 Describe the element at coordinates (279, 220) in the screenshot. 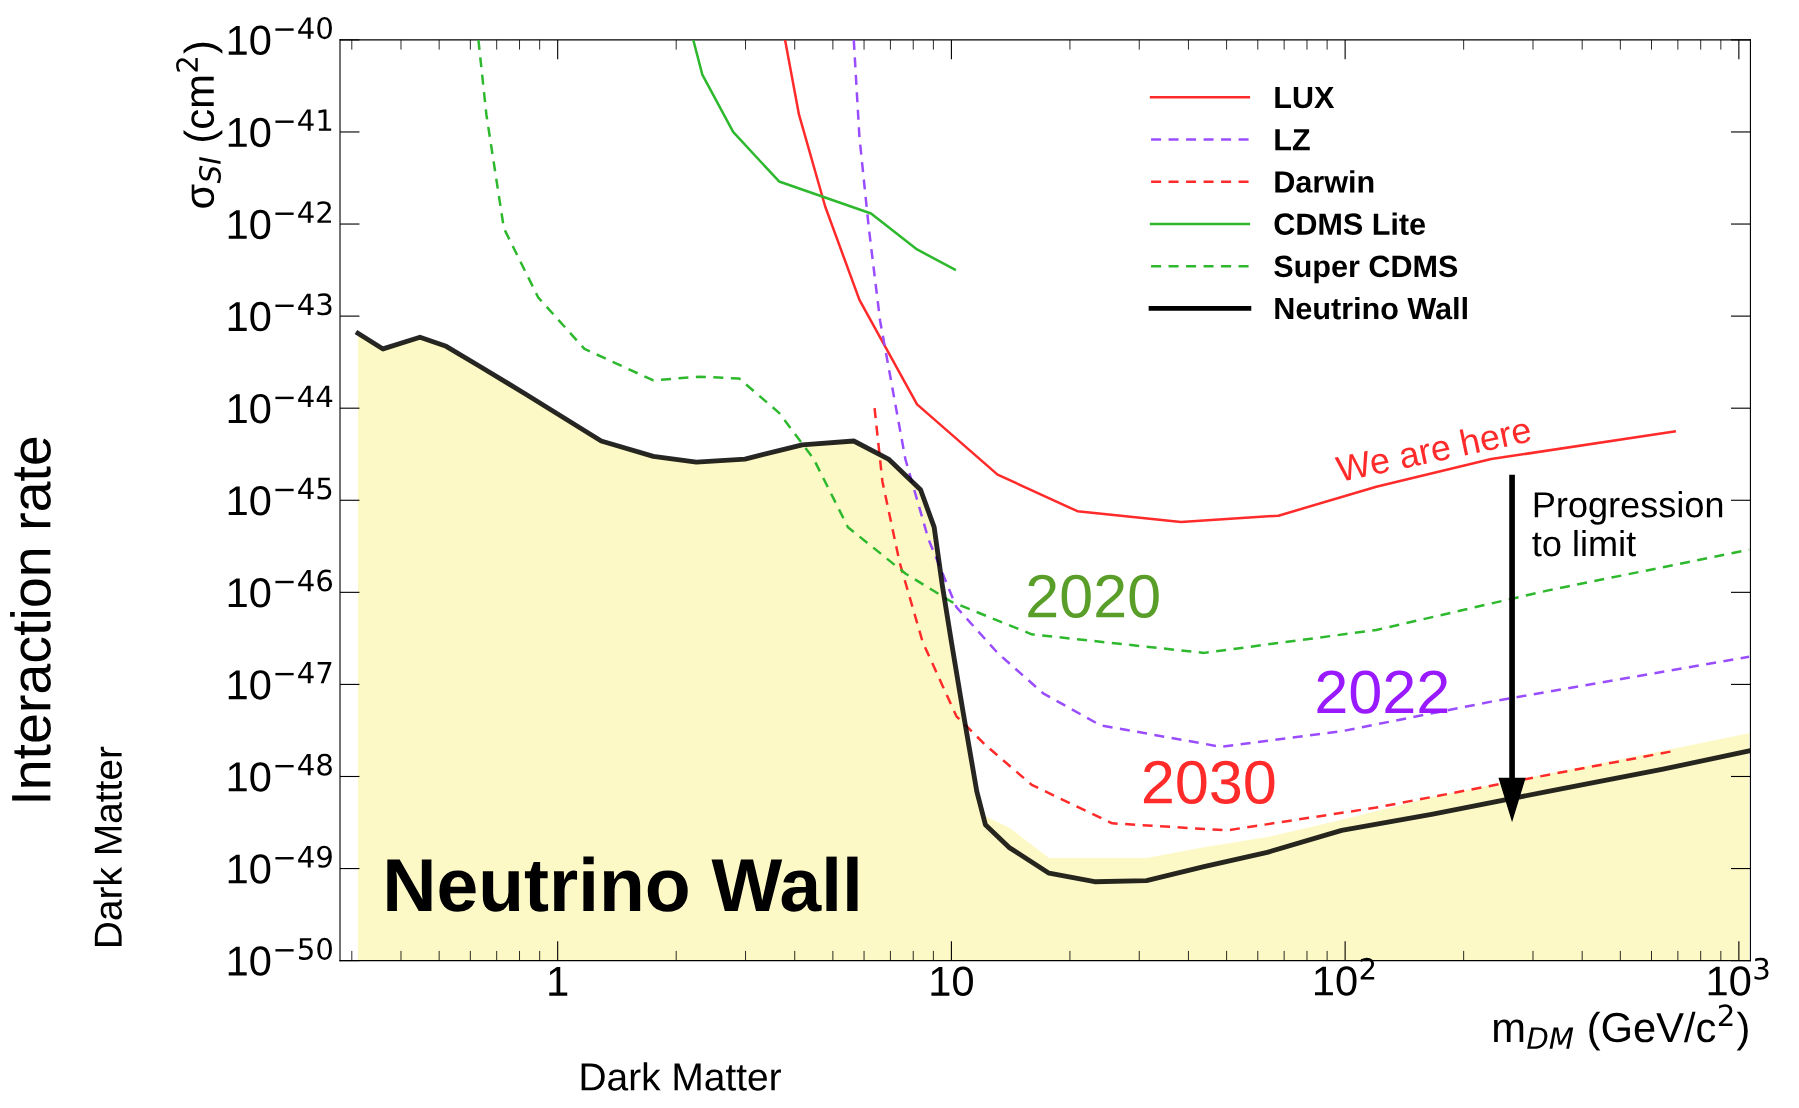

I see `y-tick-label: 10$^{−42}$` at that location.